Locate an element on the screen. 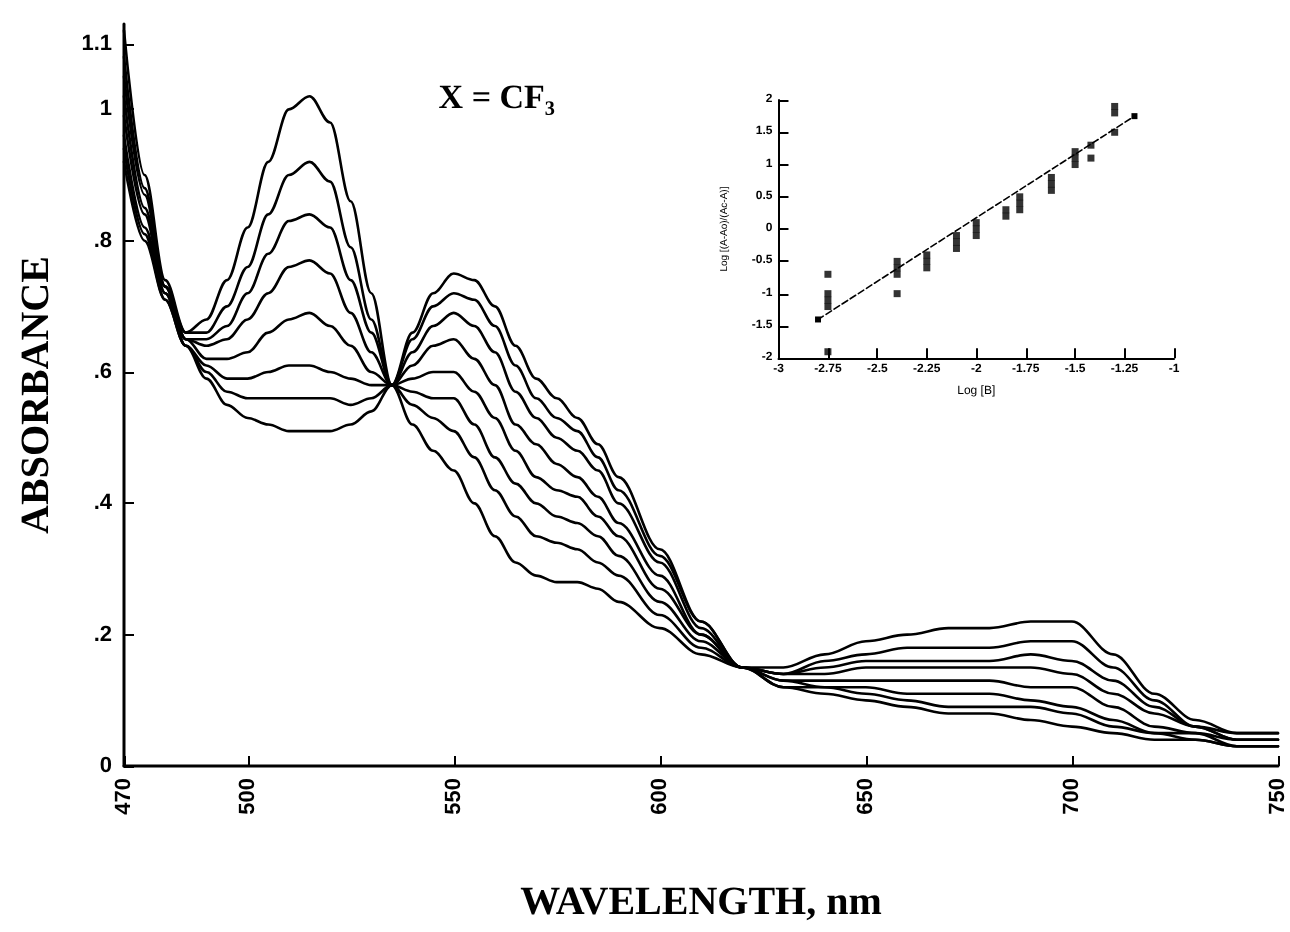  y-tick-label: .6 is located at coordinates (102, 372).